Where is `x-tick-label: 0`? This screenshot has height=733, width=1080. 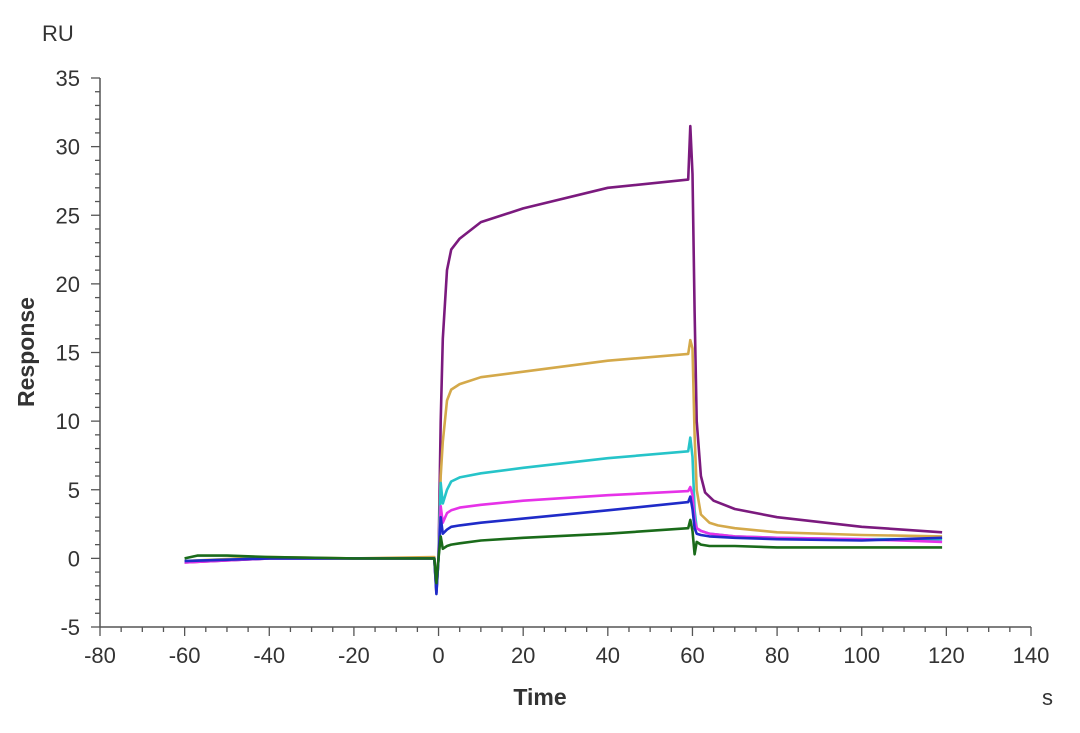 x-tick-label: 0 is located at coordinates (438, 655).